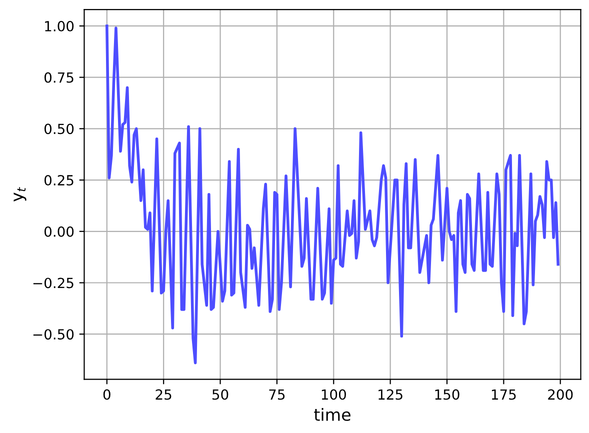 The image size is (589, 433). Describe the element at coordinates (59, 231) in the screenshot. I see `y-tick-label: 0.00` at that location.